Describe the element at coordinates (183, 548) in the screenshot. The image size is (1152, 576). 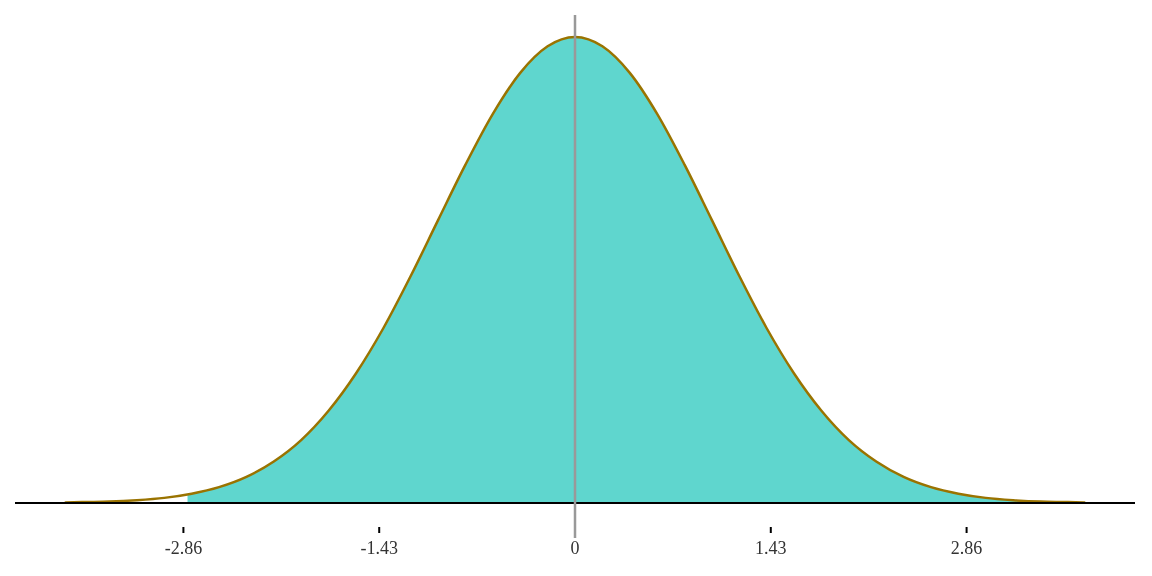
I see `x-tick-label: -2.86` at that location.